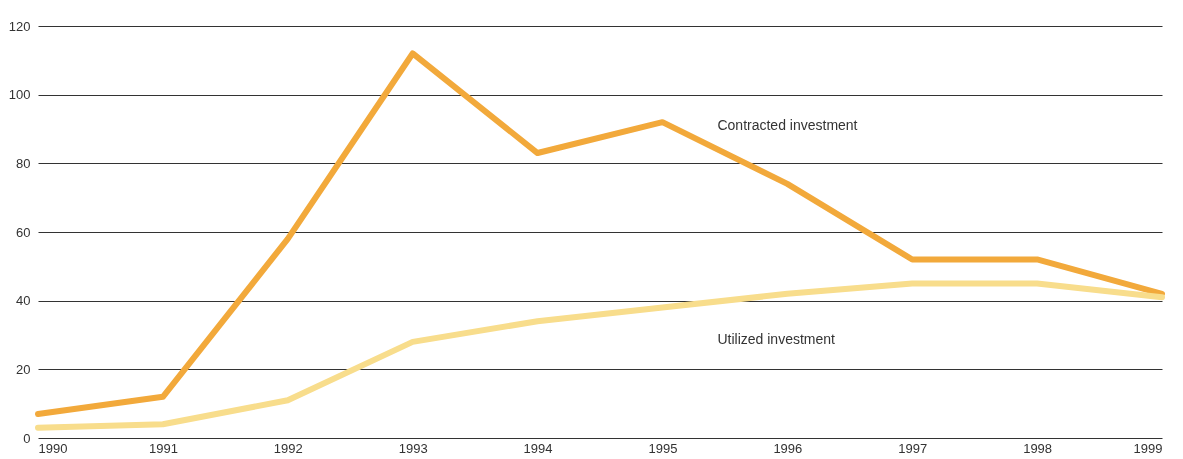 The width and height of the screenshot is (1183, 459). I want to click on y-tick-label: 60, so click(23, 232).